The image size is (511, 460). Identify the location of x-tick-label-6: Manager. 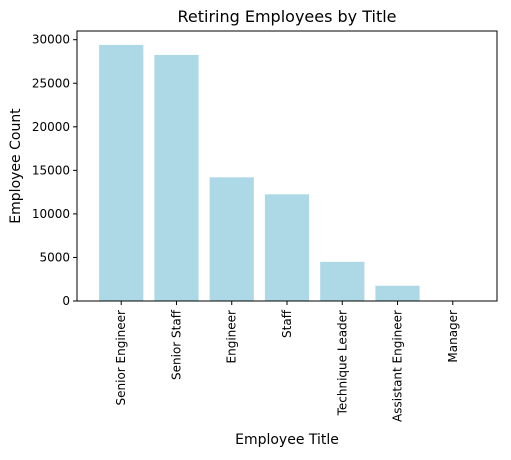
(453, 336).